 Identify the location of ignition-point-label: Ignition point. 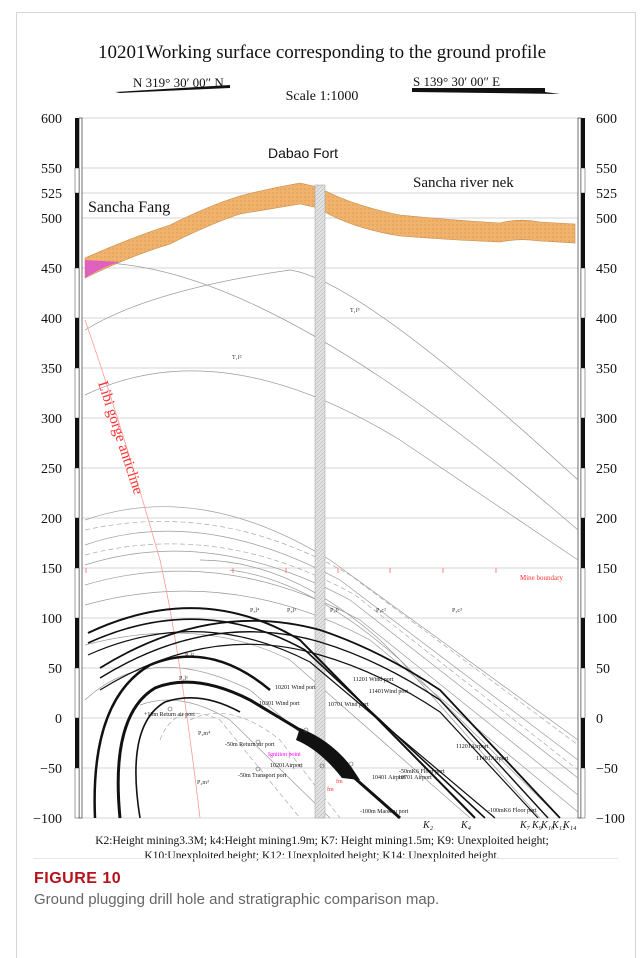
(284, 755).